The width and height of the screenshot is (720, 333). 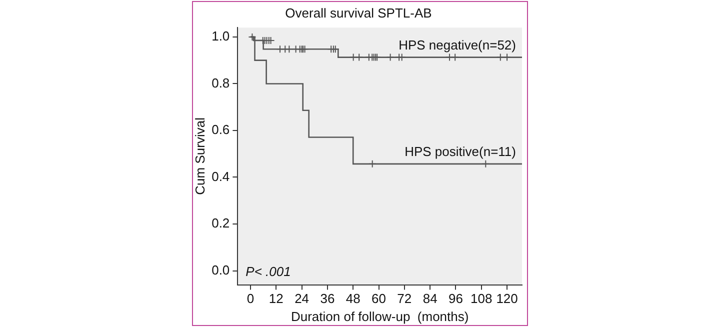 What do you see at coordinates (276, 298) in the screenshot?
I see `x-tick-label: 12` at bounding box center [276, 298].